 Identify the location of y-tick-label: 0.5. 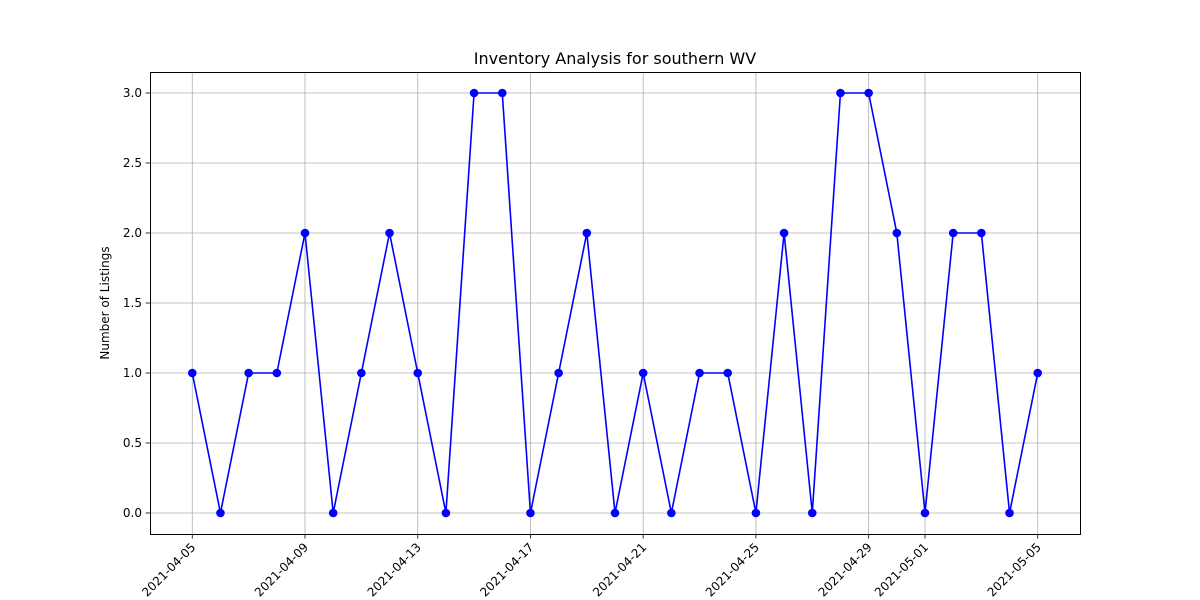
(132, 443).